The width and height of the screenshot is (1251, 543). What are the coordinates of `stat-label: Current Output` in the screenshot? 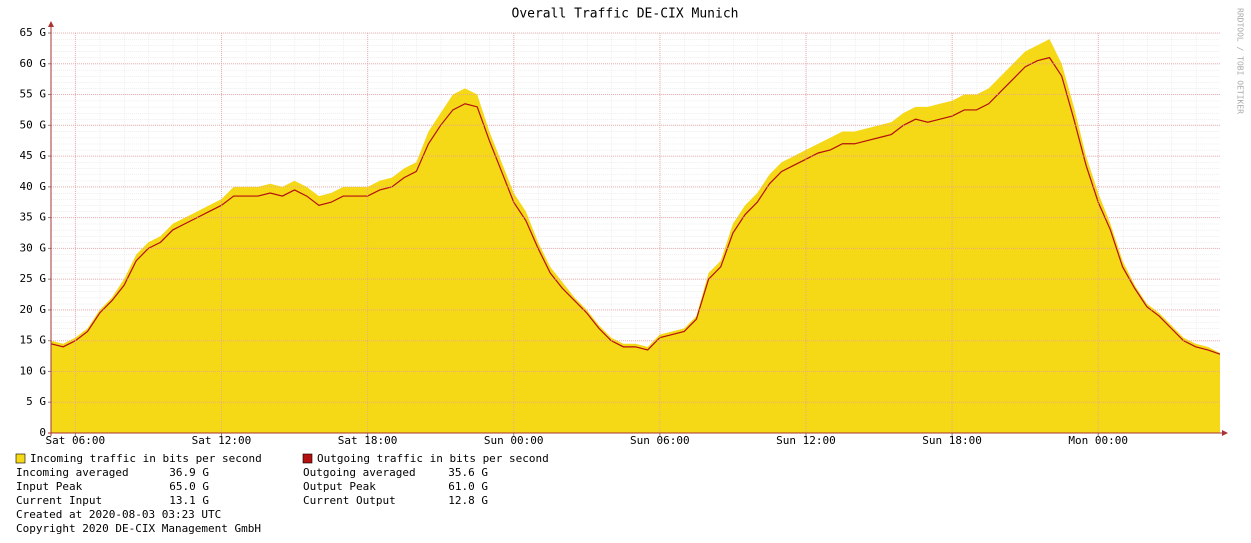 It's located at (349, 500).